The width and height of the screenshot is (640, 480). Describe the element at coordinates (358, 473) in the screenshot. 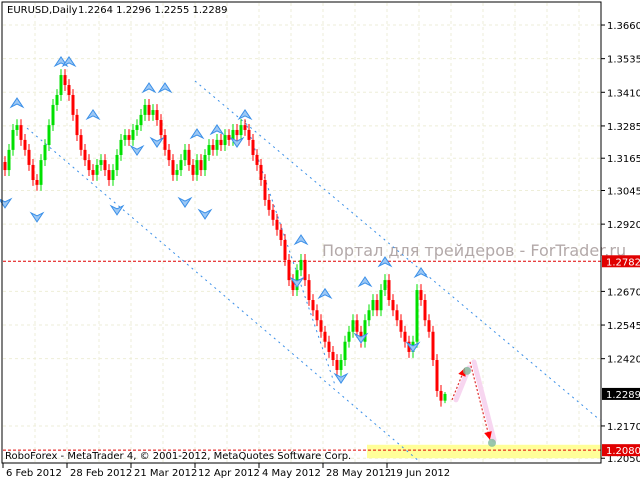

I see `x-tick-label: 28 May 2012` at that location.